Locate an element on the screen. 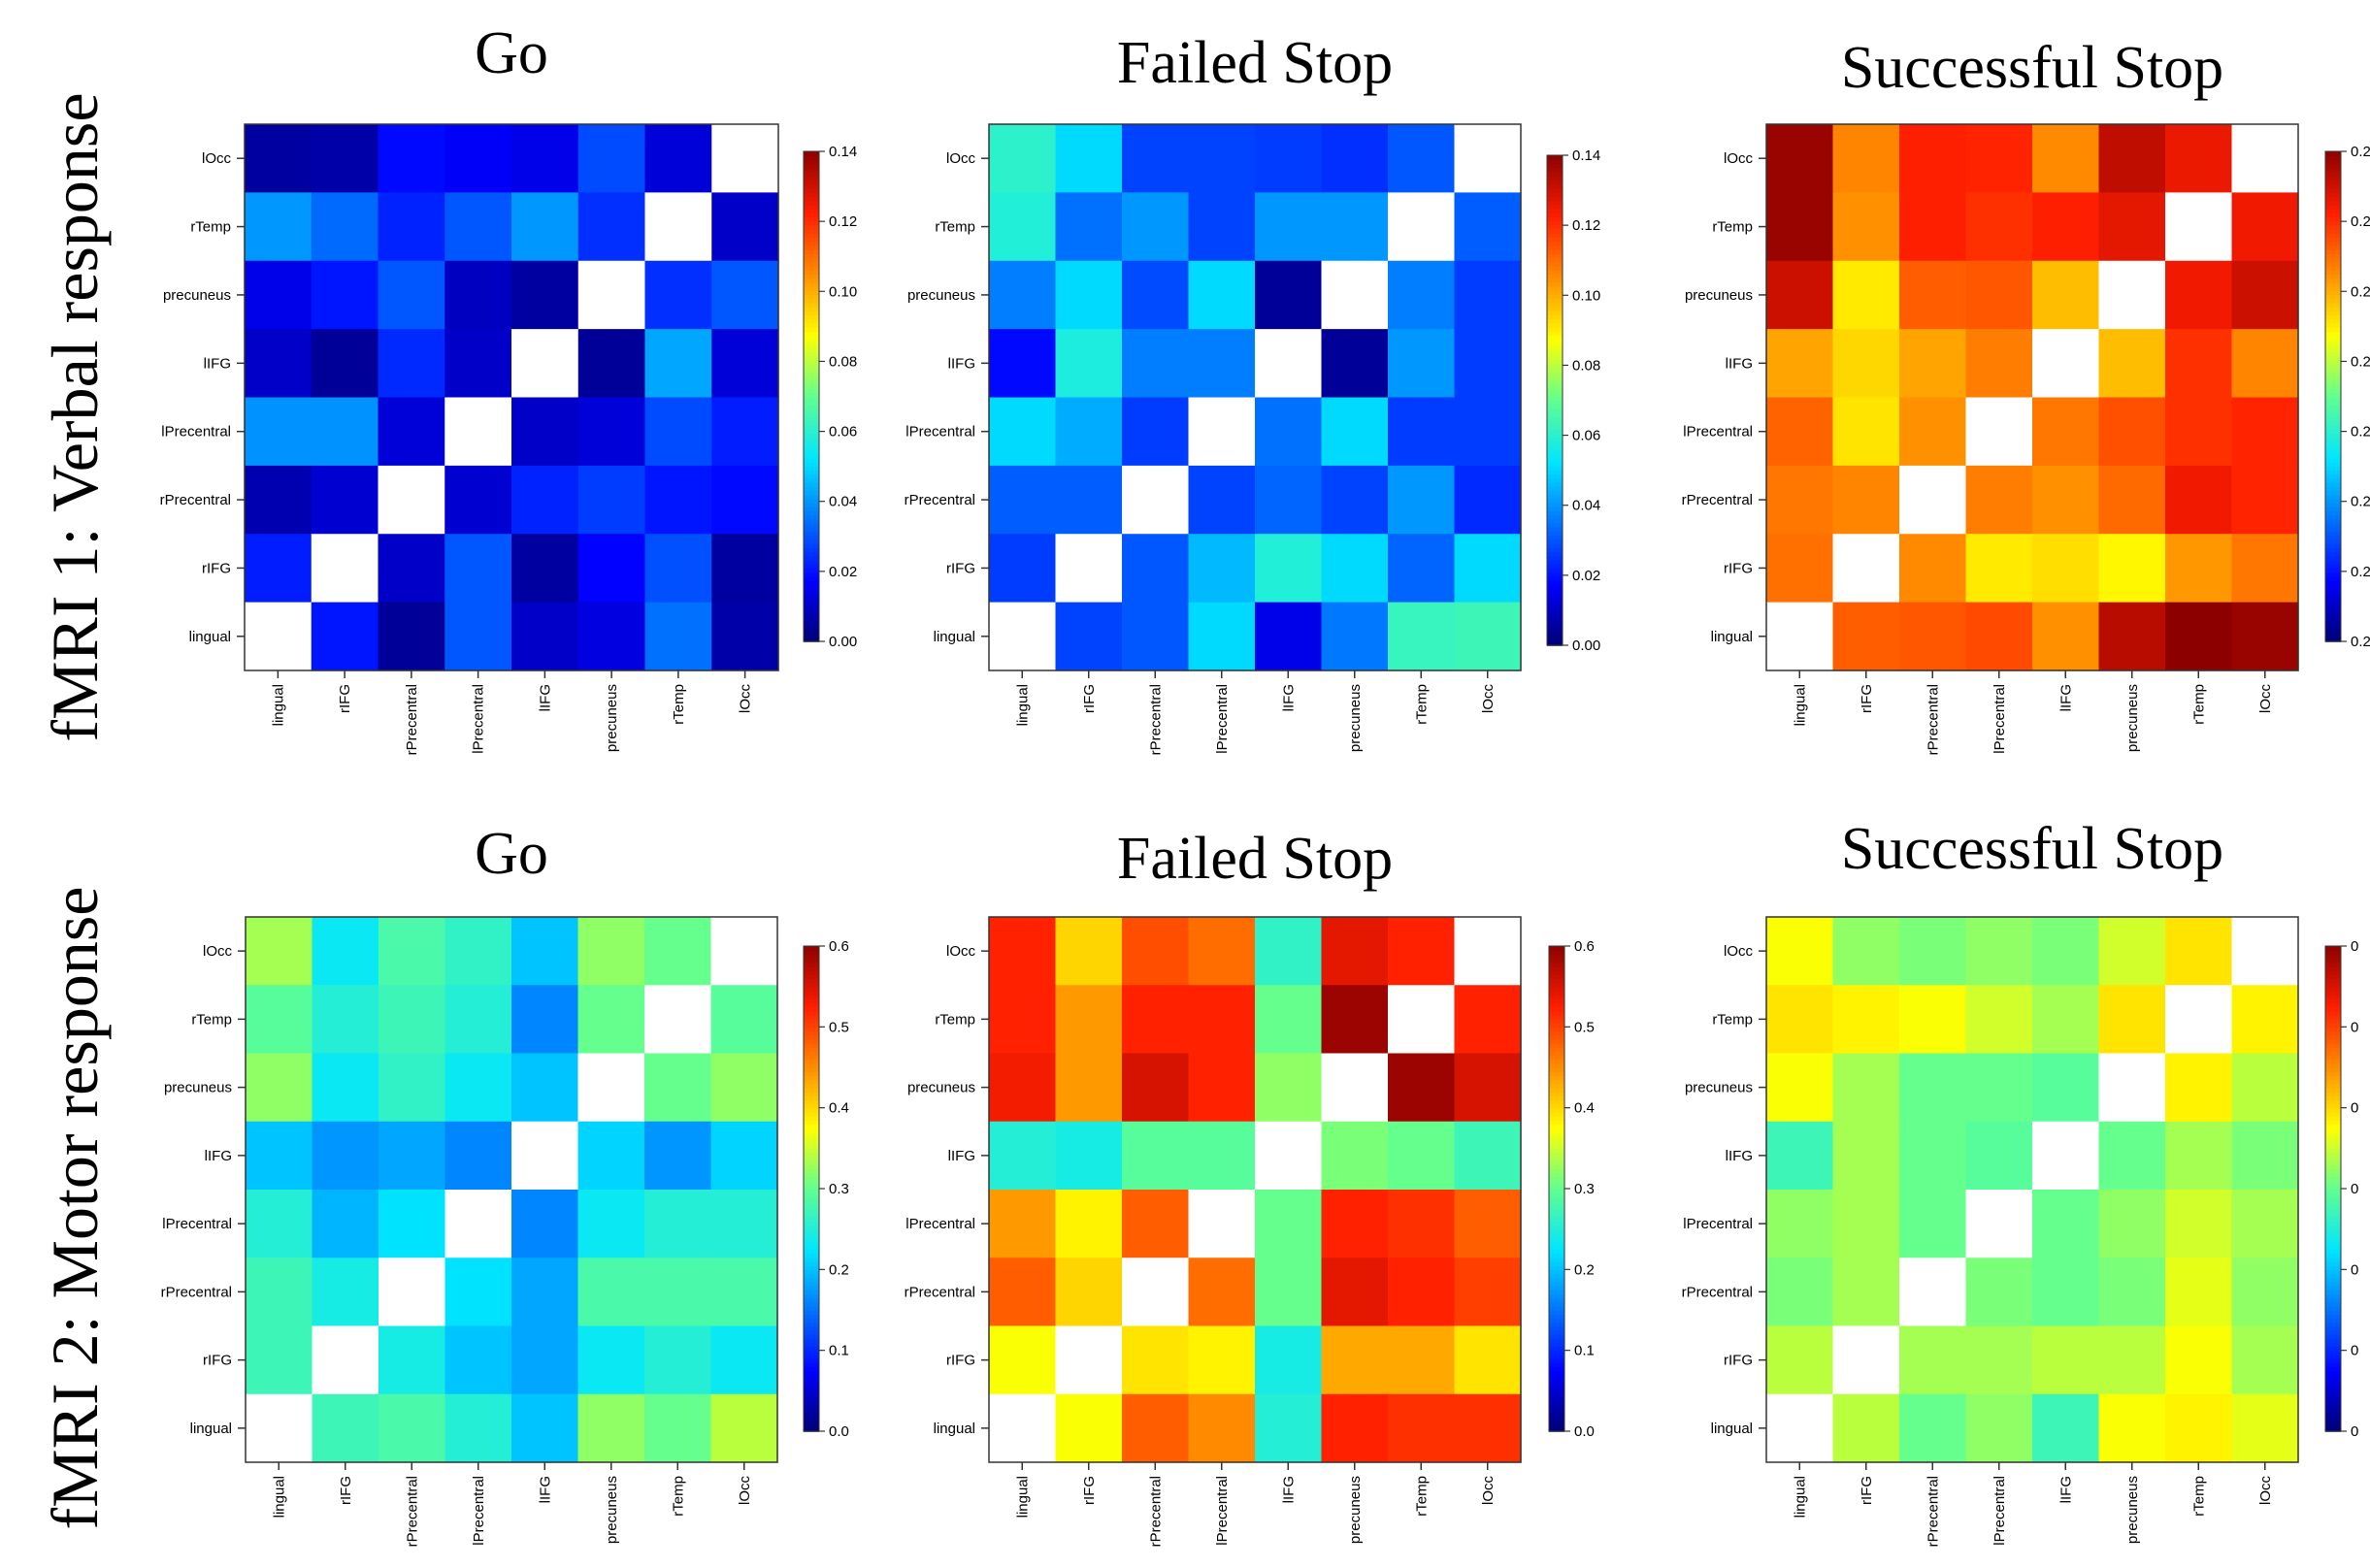 The height and width of the screenshot is (1568, 2370). colorbar-tick-label: 0.14 is located at coordinates (843, 152).